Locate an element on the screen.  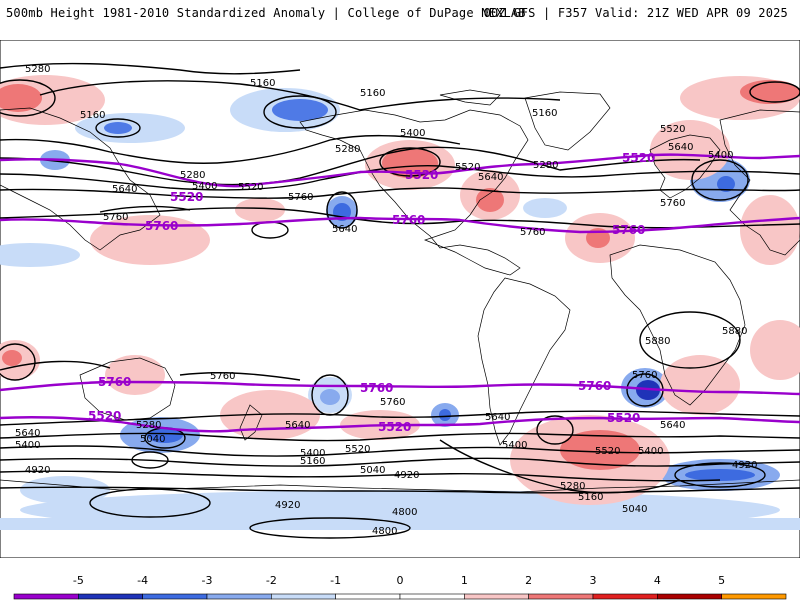
colorbar-tick-label: 1 is located at coordinates (464, 580).